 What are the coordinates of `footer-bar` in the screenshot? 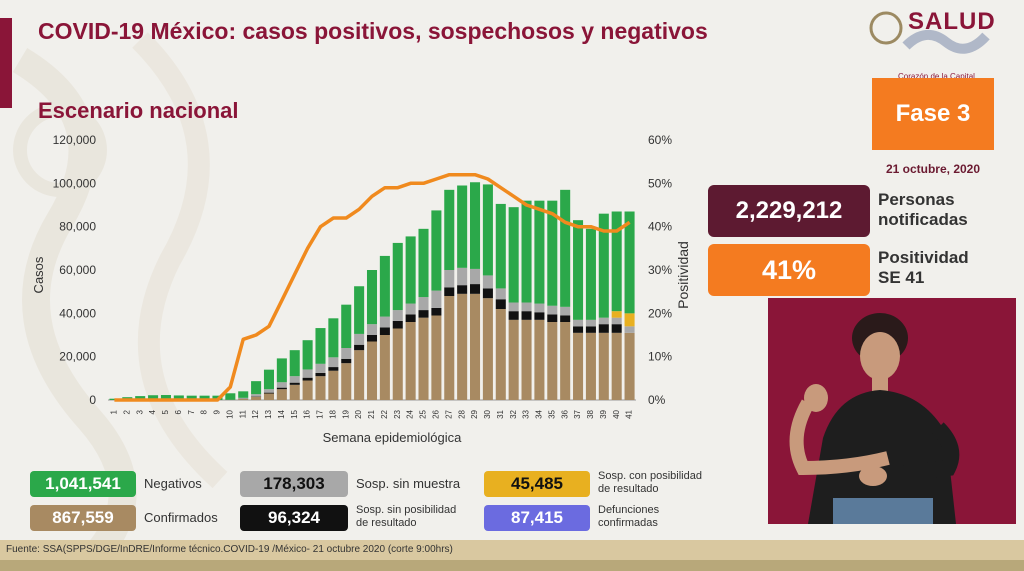 It's located at (512, 550).